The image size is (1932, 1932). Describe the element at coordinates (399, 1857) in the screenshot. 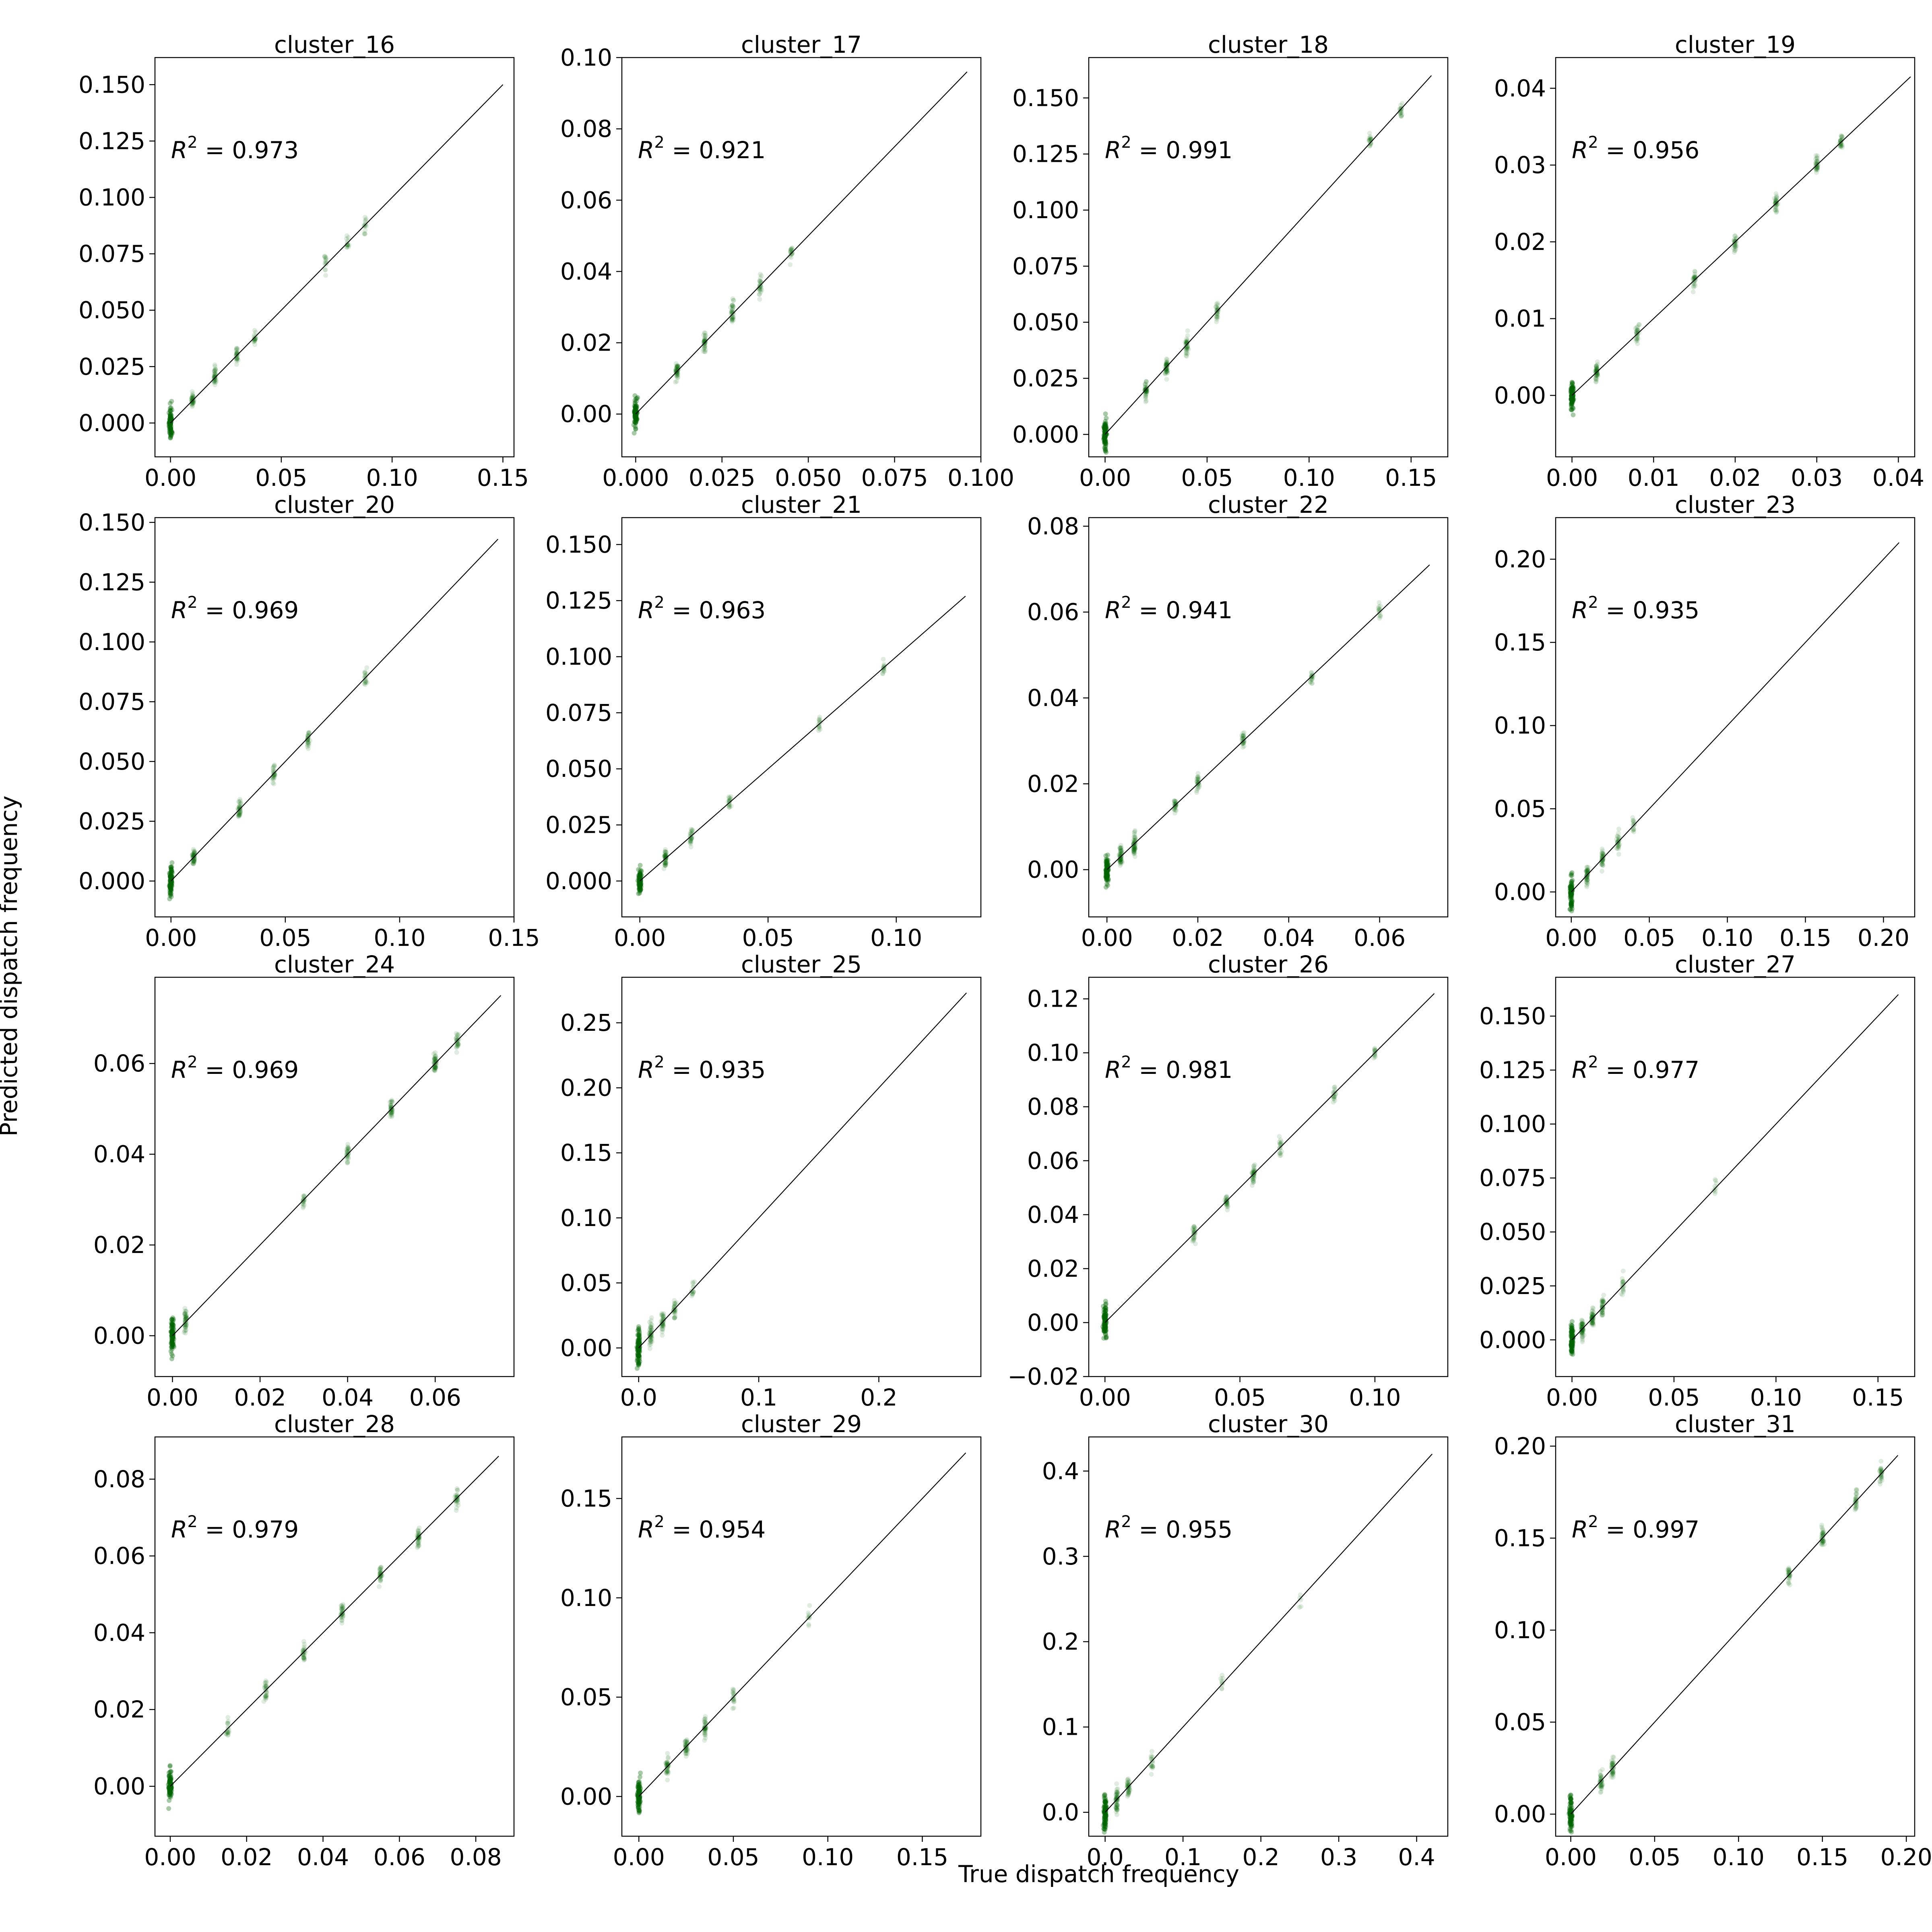

I see `x-tick-label: 0.06` at that location.